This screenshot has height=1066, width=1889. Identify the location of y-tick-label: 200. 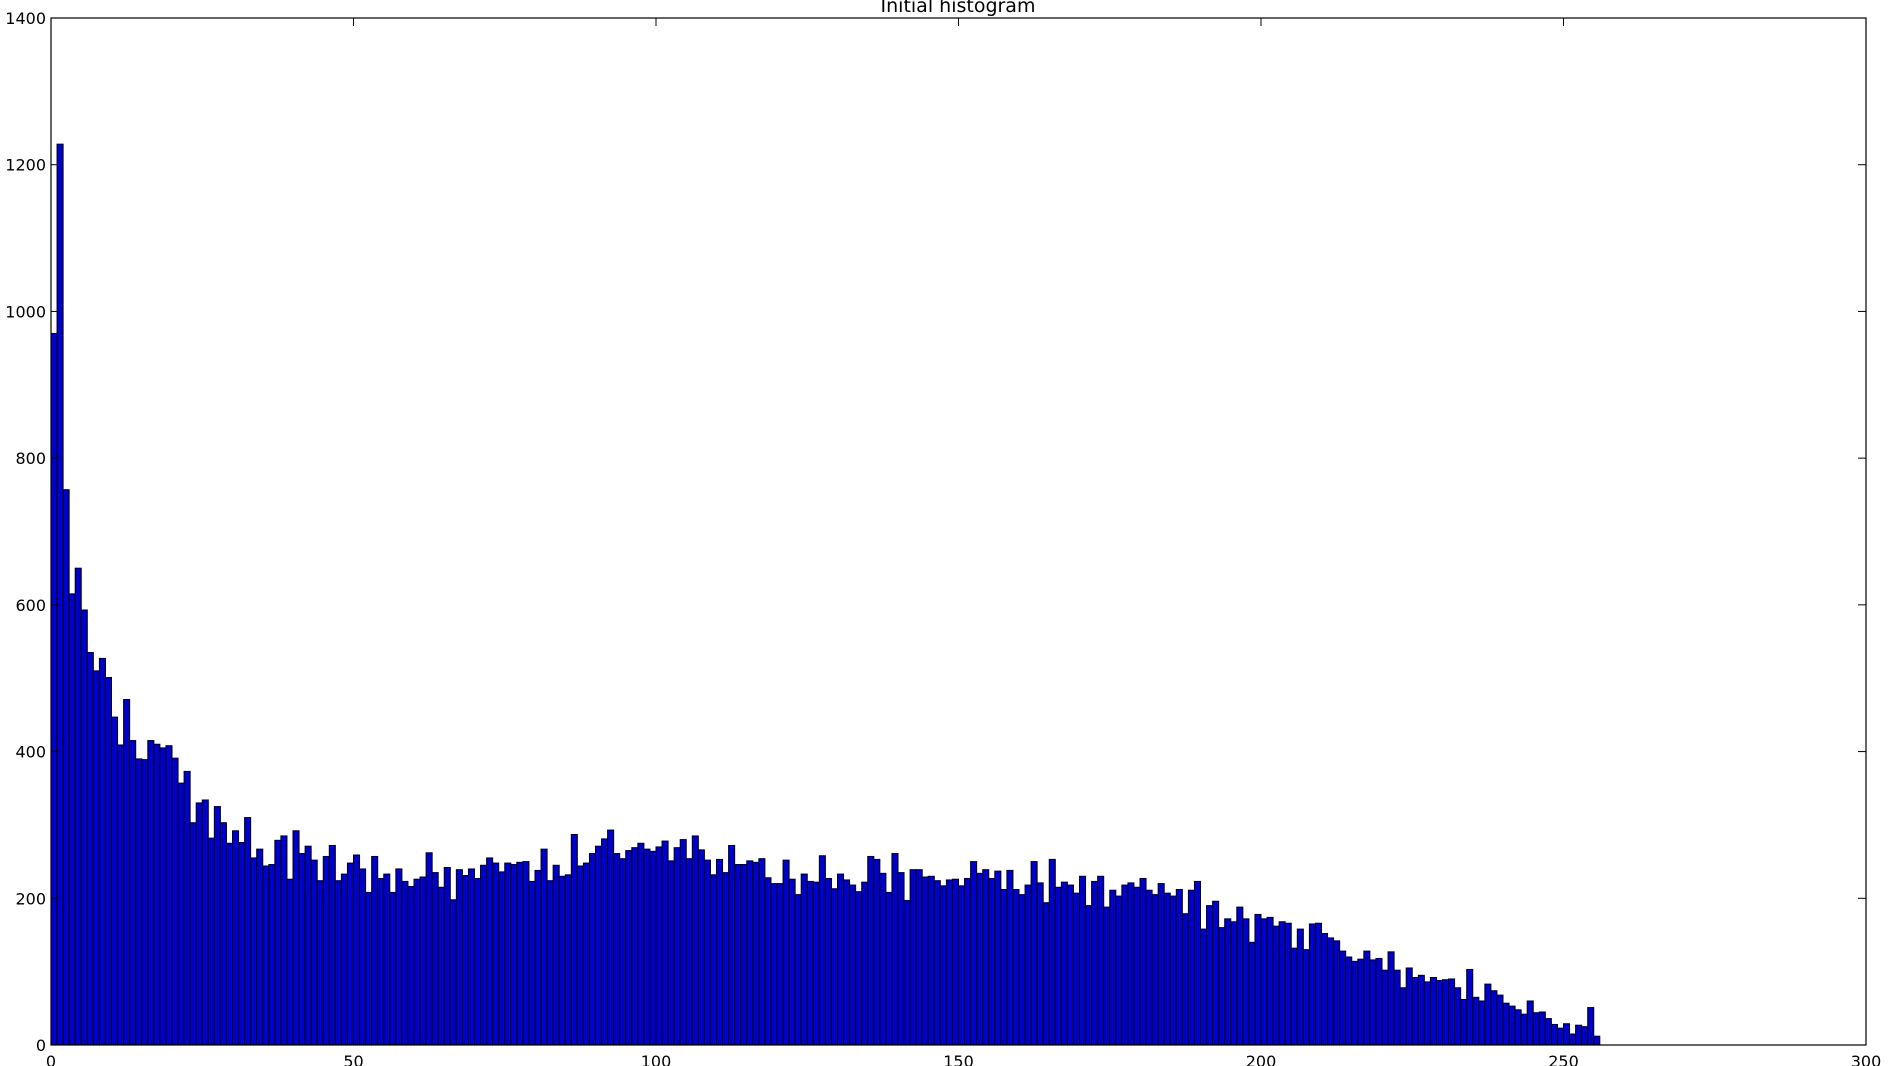
(30, 898).